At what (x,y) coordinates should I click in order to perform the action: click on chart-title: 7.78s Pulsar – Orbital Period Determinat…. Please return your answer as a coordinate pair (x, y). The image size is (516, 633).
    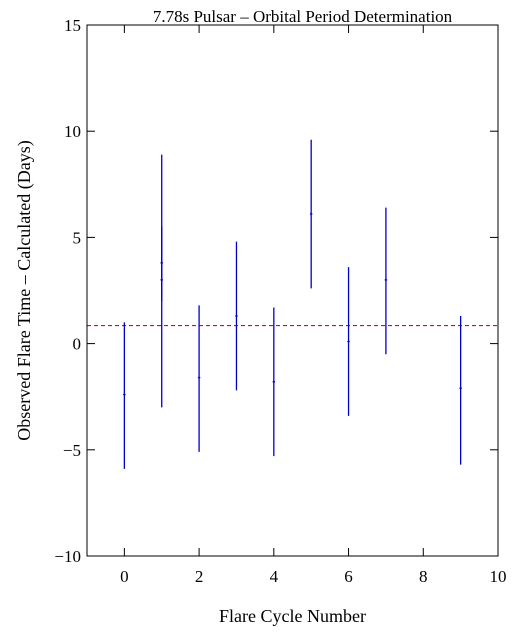
    Looking at the image, I should click on (303, 16).